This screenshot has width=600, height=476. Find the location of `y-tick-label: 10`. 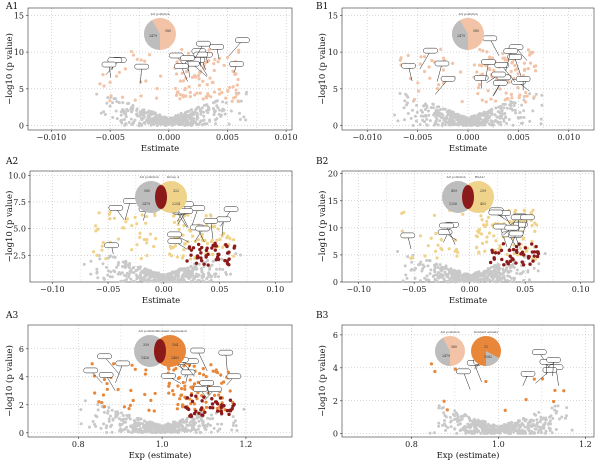

y-tick-label: 10 is located at coordinates (19, 52).